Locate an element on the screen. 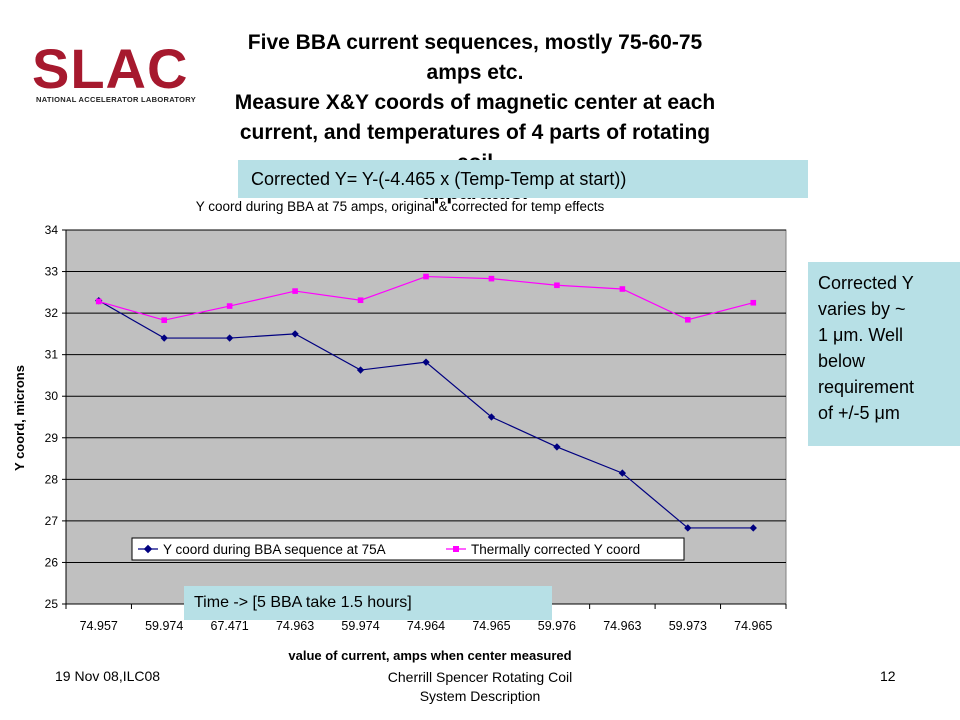  footer-author-line: Cherrill Spencer Rotating Coil is located at coordinates (480, 677).